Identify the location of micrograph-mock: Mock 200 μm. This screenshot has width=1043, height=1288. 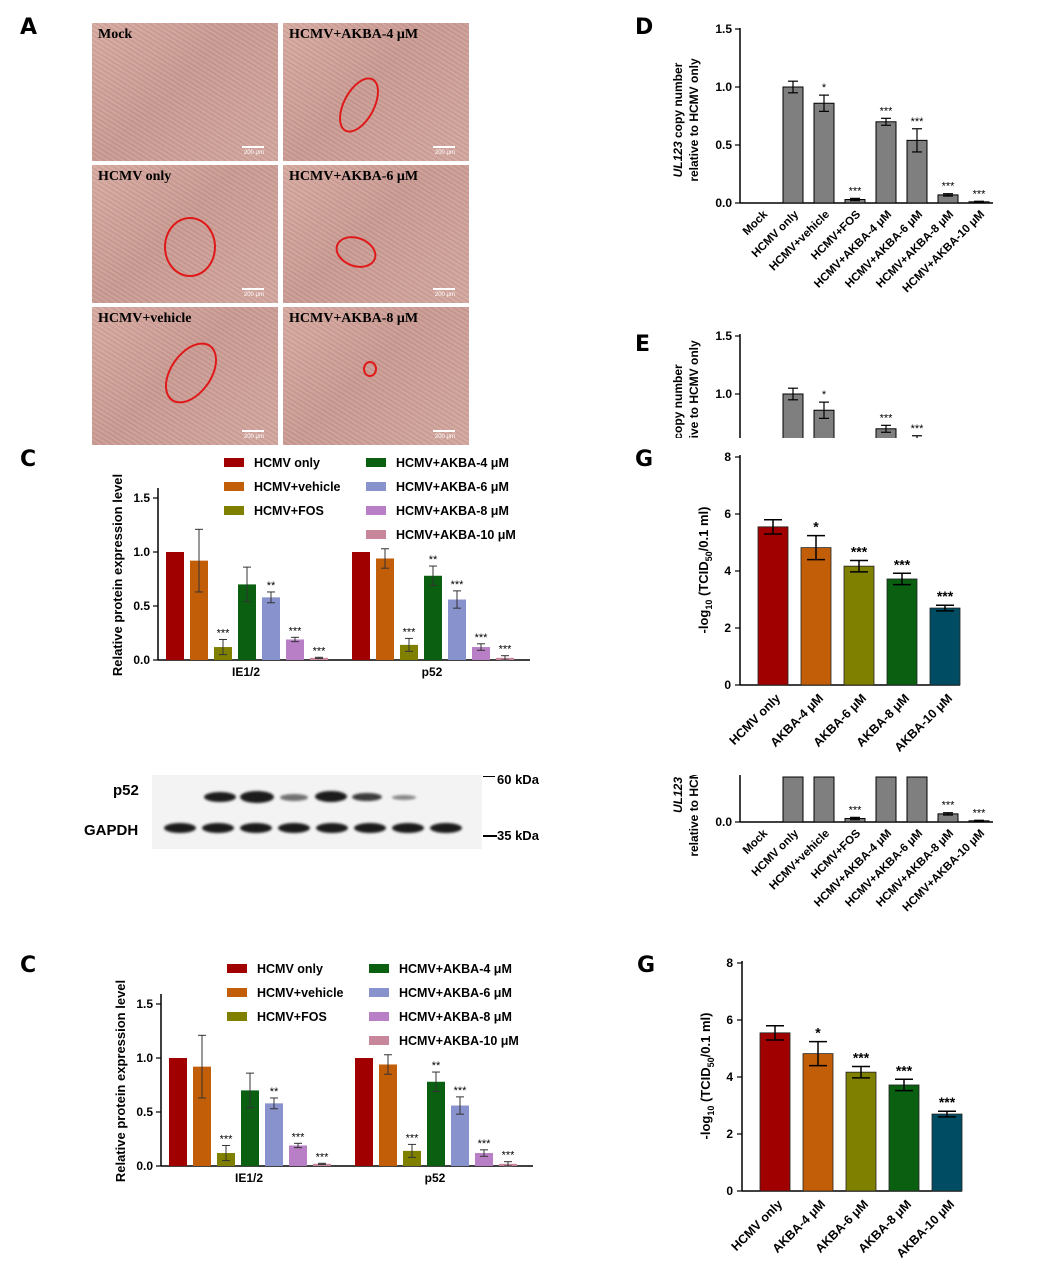
(185, 92).